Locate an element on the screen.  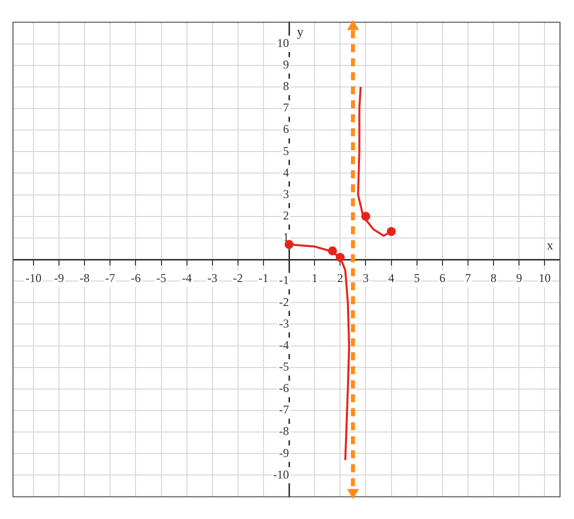
x-tick-label: 6 is located at coordinates (442, 277).